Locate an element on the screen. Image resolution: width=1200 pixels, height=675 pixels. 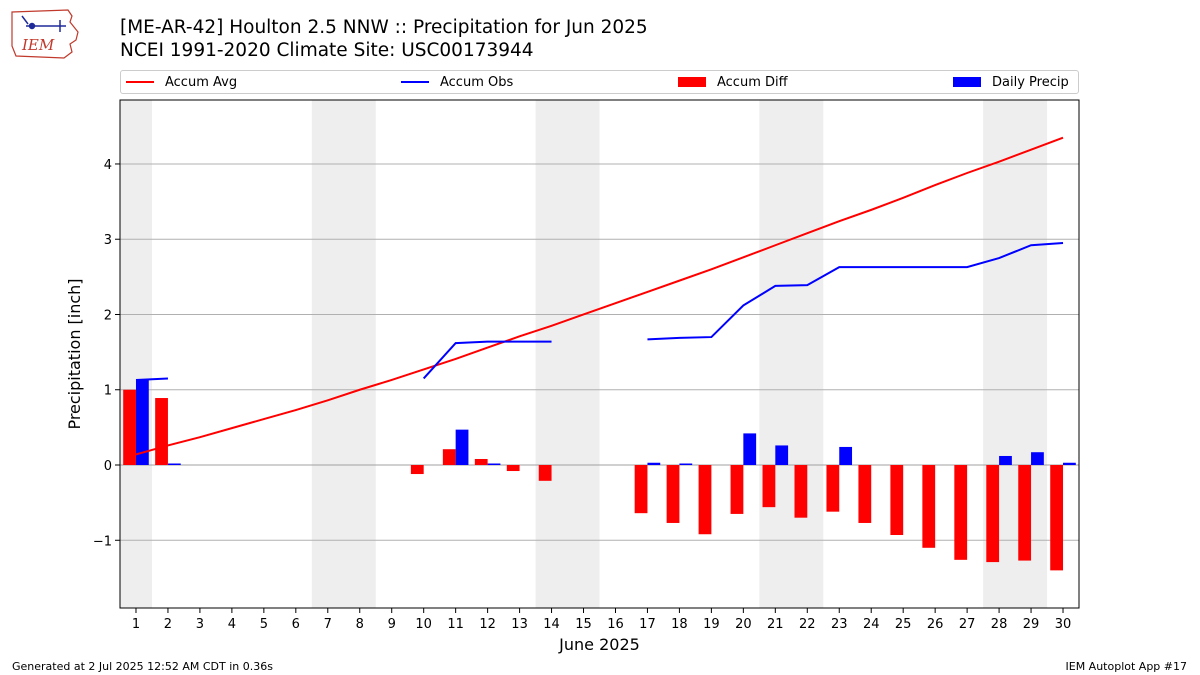
x-tick-label: 22 is located at coordinates (807, 624).